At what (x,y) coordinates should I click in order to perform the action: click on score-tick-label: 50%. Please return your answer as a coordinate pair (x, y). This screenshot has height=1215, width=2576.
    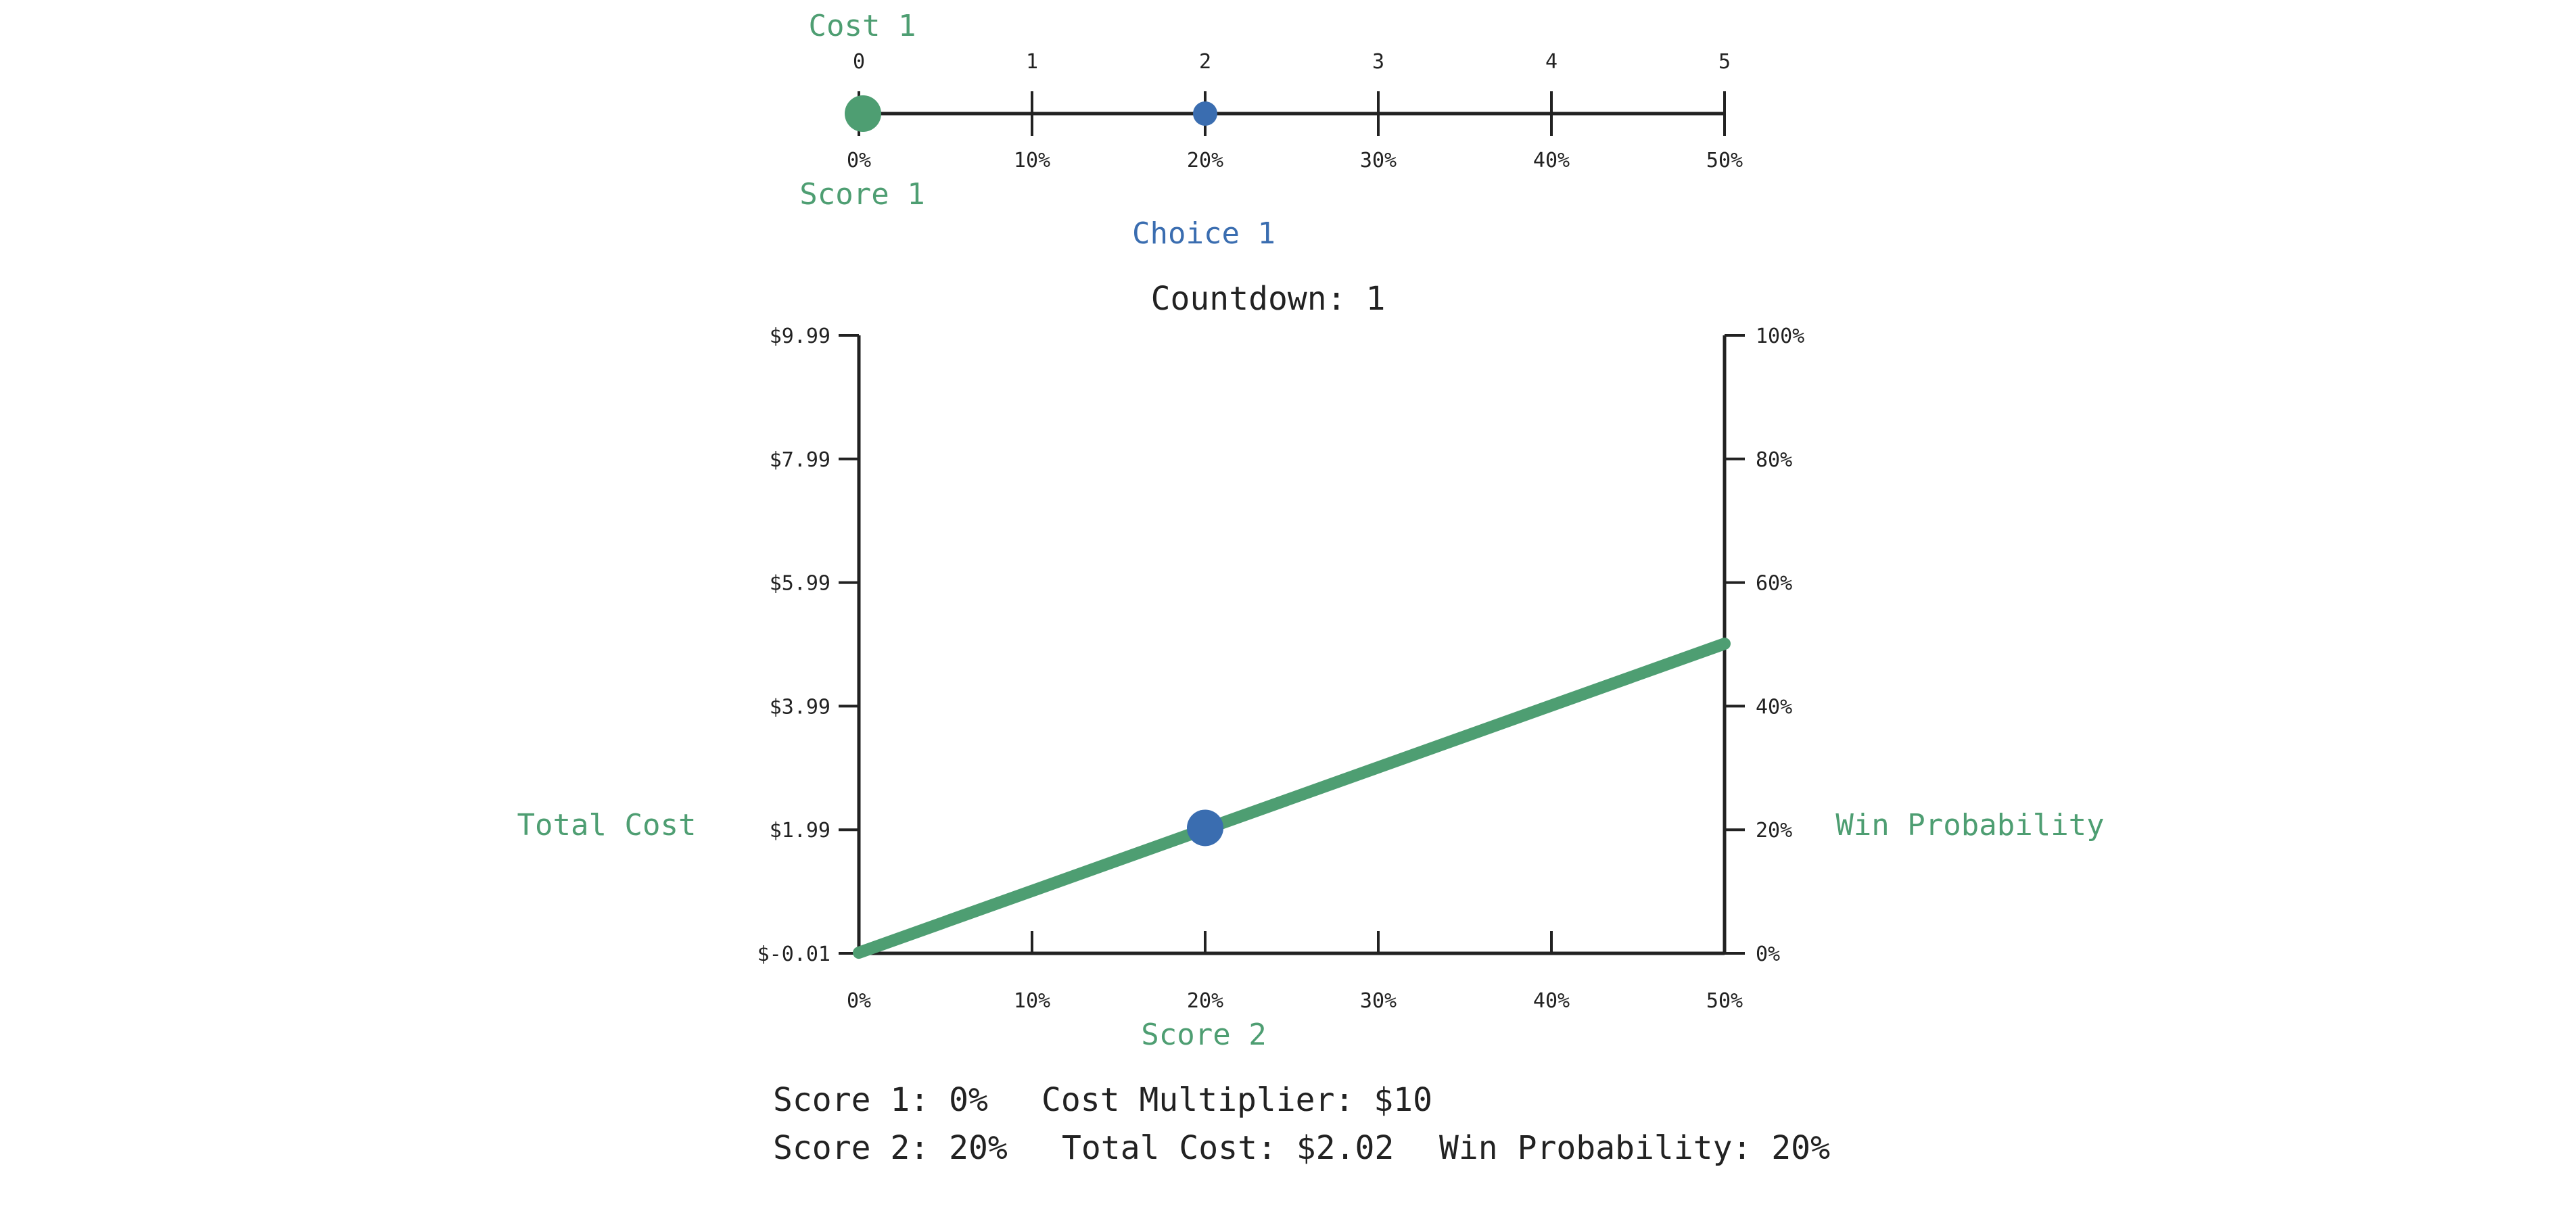
    Looking at the image, I should click on (1724, 160).